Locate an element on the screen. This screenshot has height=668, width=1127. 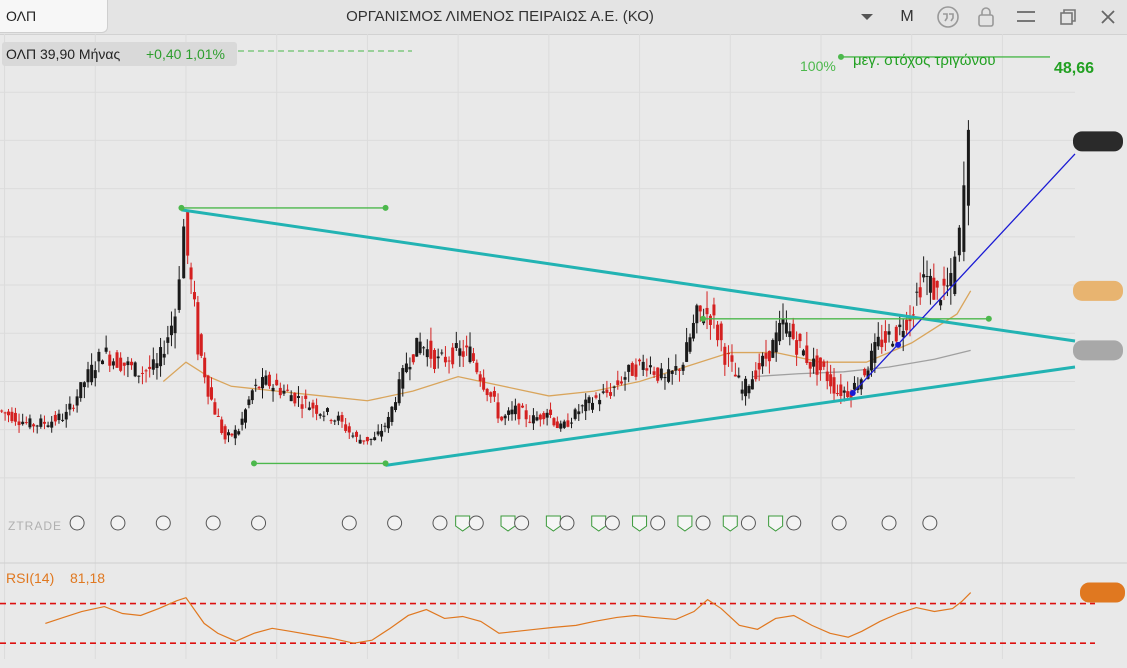
chevron-down-icon is located at coordinates (867, 17).